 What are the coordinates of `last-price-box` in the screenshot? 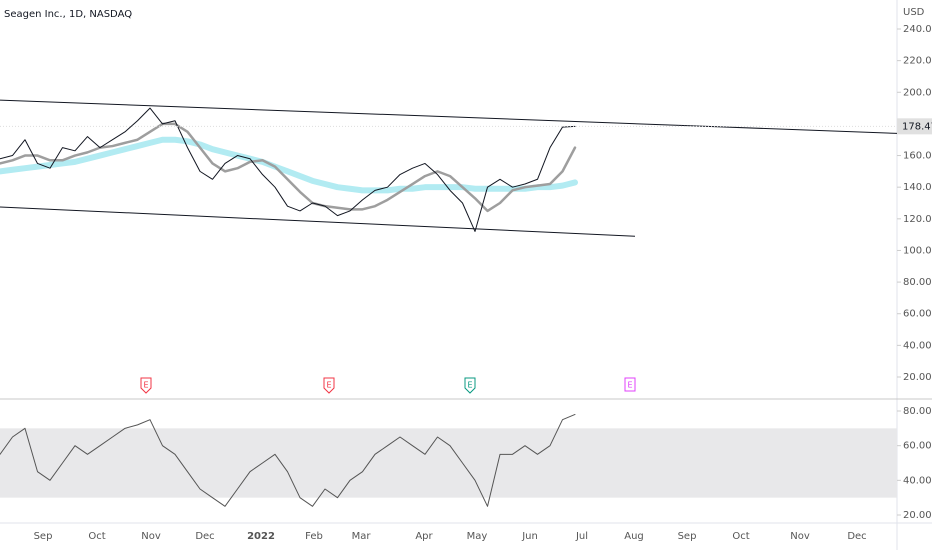 It's located at (914, 126).